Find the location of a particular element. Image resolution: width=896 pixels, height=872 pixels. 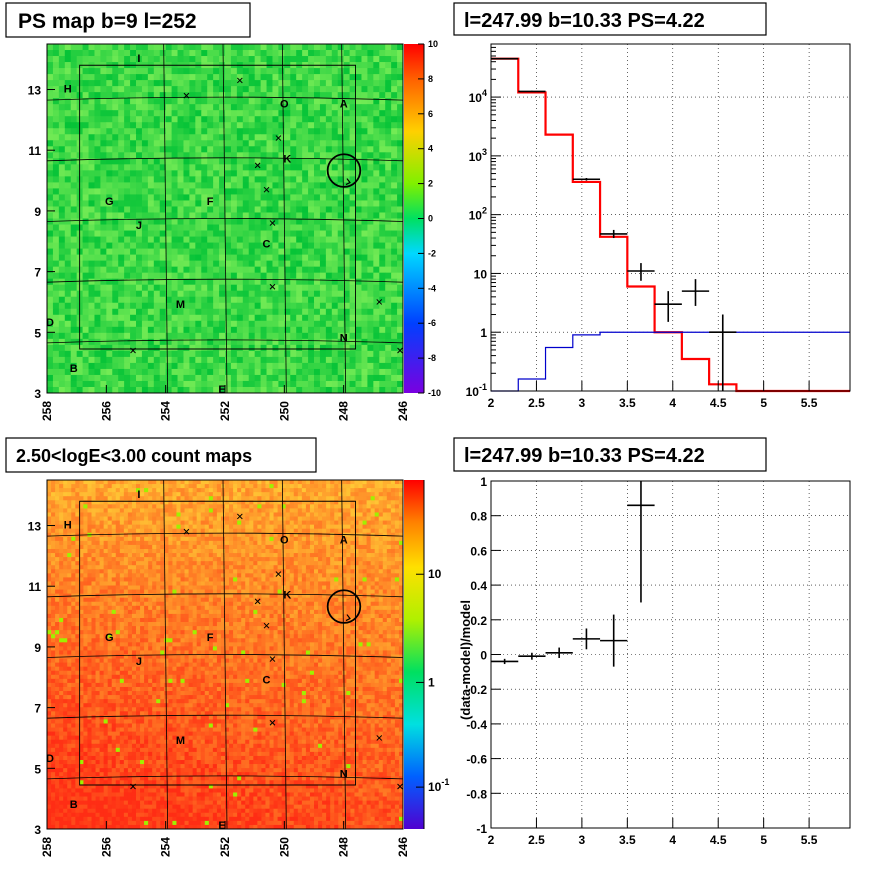

x-tick-label: 248 is located at coordinates (344, 411).